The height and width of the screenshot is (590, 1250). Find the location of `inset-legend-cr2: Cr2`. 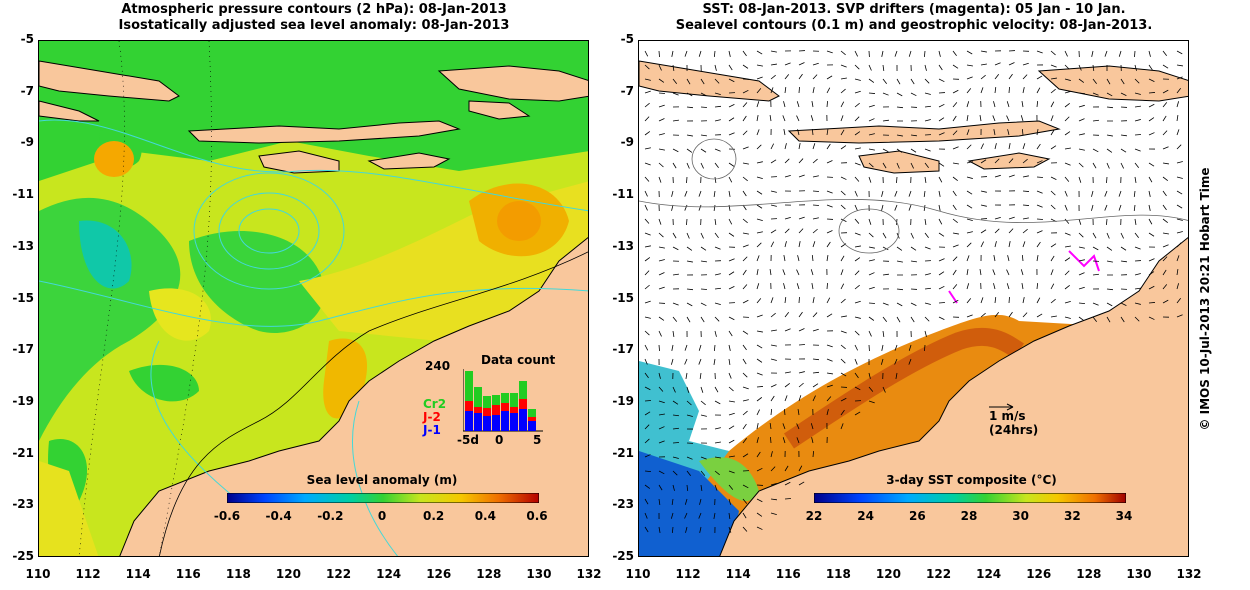

inset-legend-cr2: Cr2 is located at coordinates (435, 404).